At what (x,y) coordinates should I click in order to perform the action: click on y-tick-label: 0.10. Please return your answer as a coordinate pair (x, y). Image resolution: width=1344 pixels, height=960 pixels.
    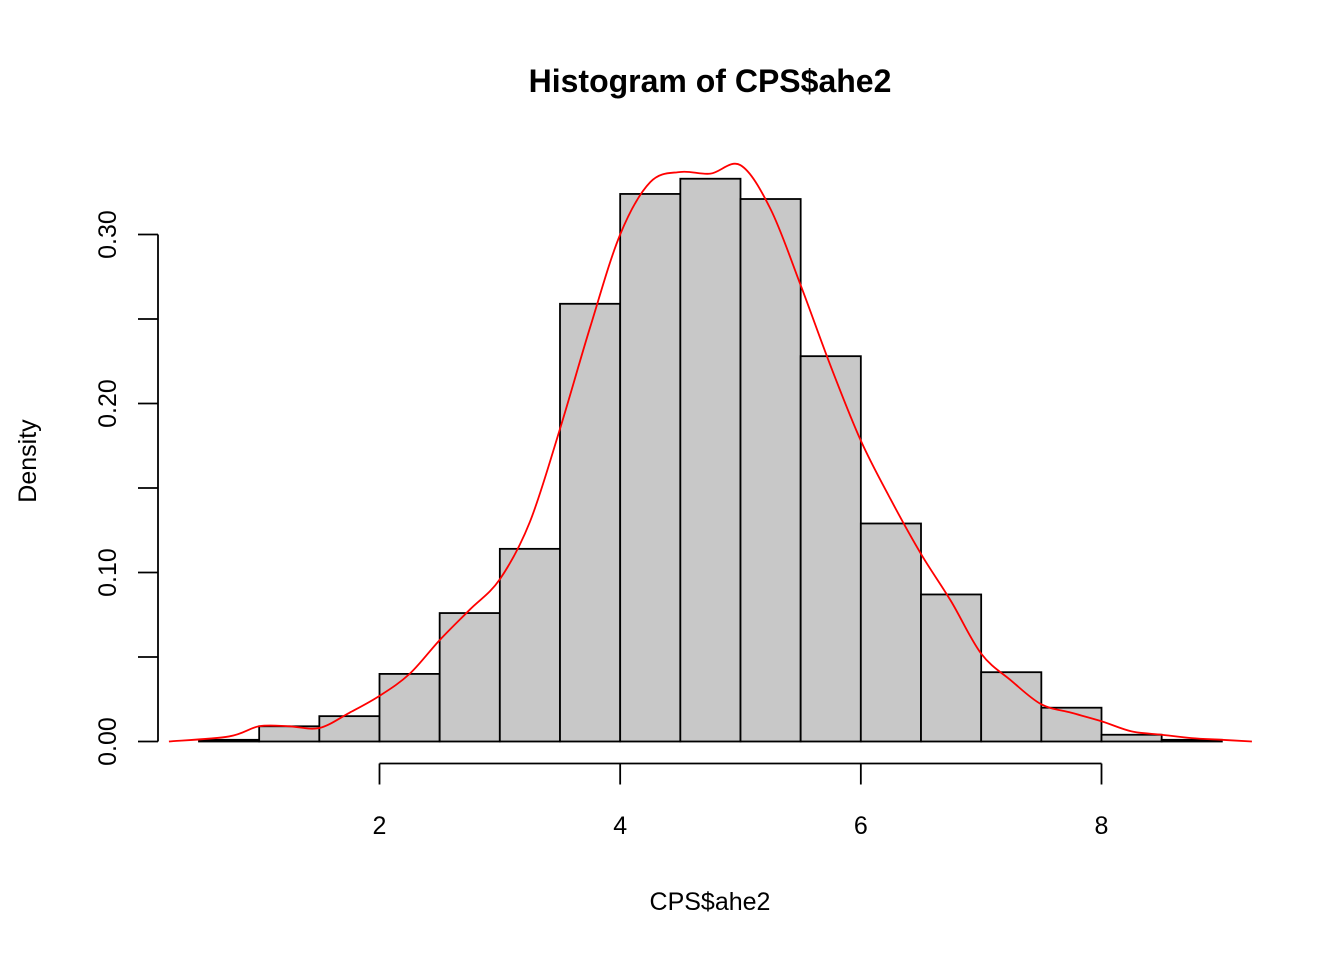
    Looking at the image, I should click on (108, 572).